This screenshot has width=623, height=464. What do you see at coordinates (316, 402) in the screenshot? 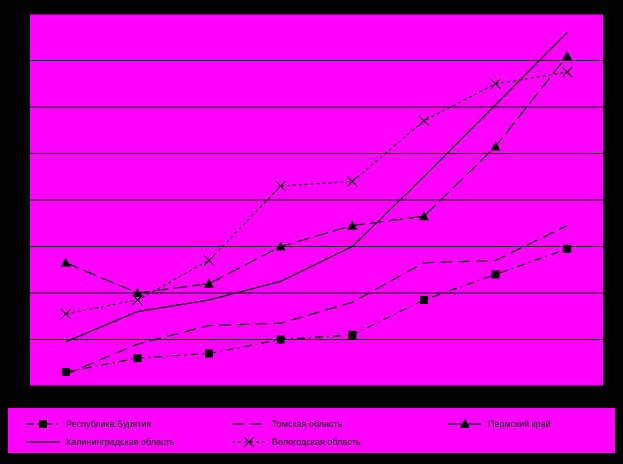
I see `x-axis-tick-labels: 2001 2002 2003 2004 2005 2006 2007 2008` at bounding box center [316, 402].